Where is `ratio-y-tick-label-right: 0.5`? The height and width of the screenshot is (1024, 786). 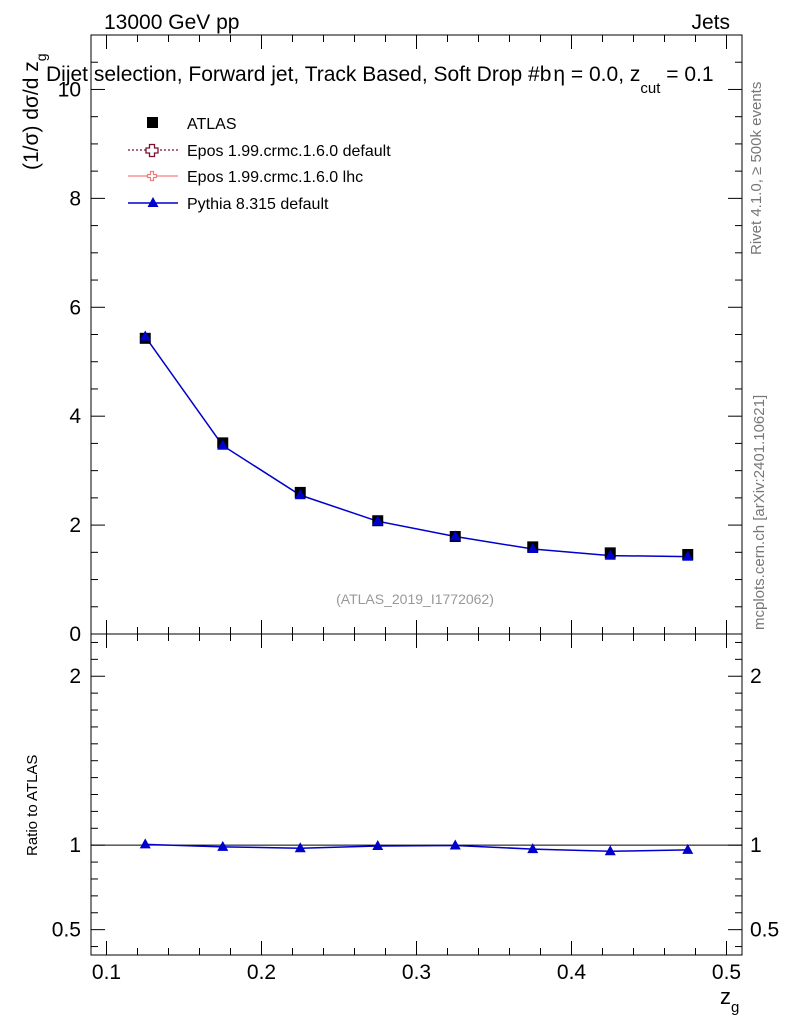 ratio-y-tick-label-right: 0.5 is located at coordinates (764, 930).